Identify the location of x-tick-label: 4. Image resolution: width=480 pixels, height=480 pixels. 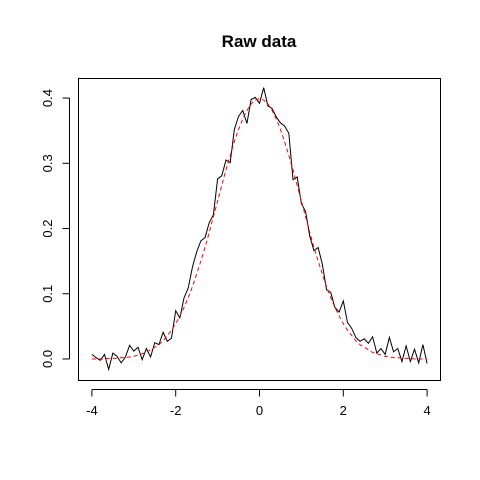
(426, 410).